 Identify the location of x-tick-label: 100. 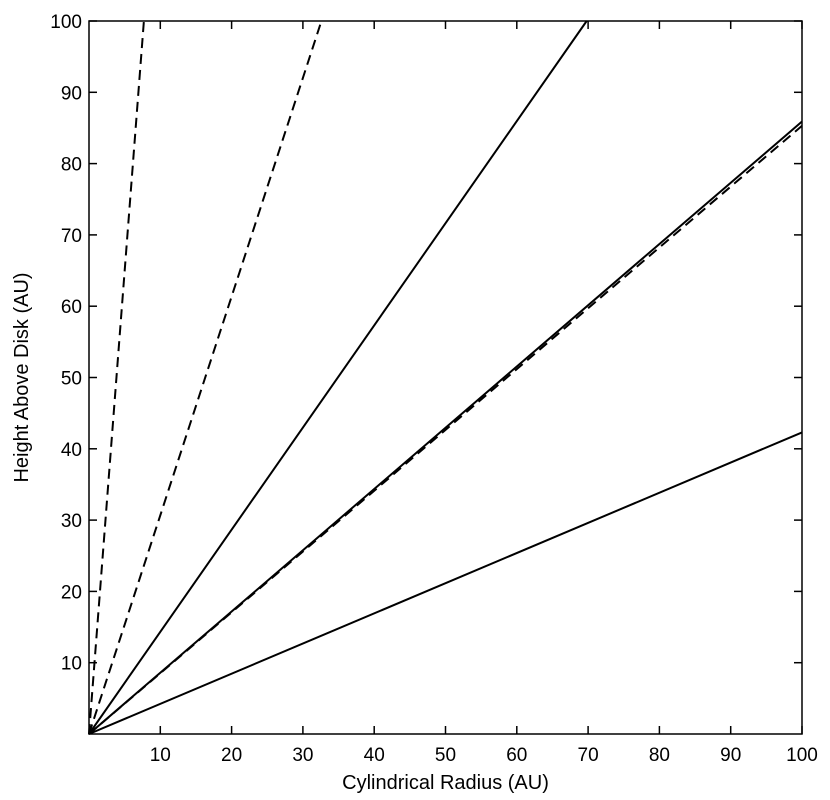
(802, 755).